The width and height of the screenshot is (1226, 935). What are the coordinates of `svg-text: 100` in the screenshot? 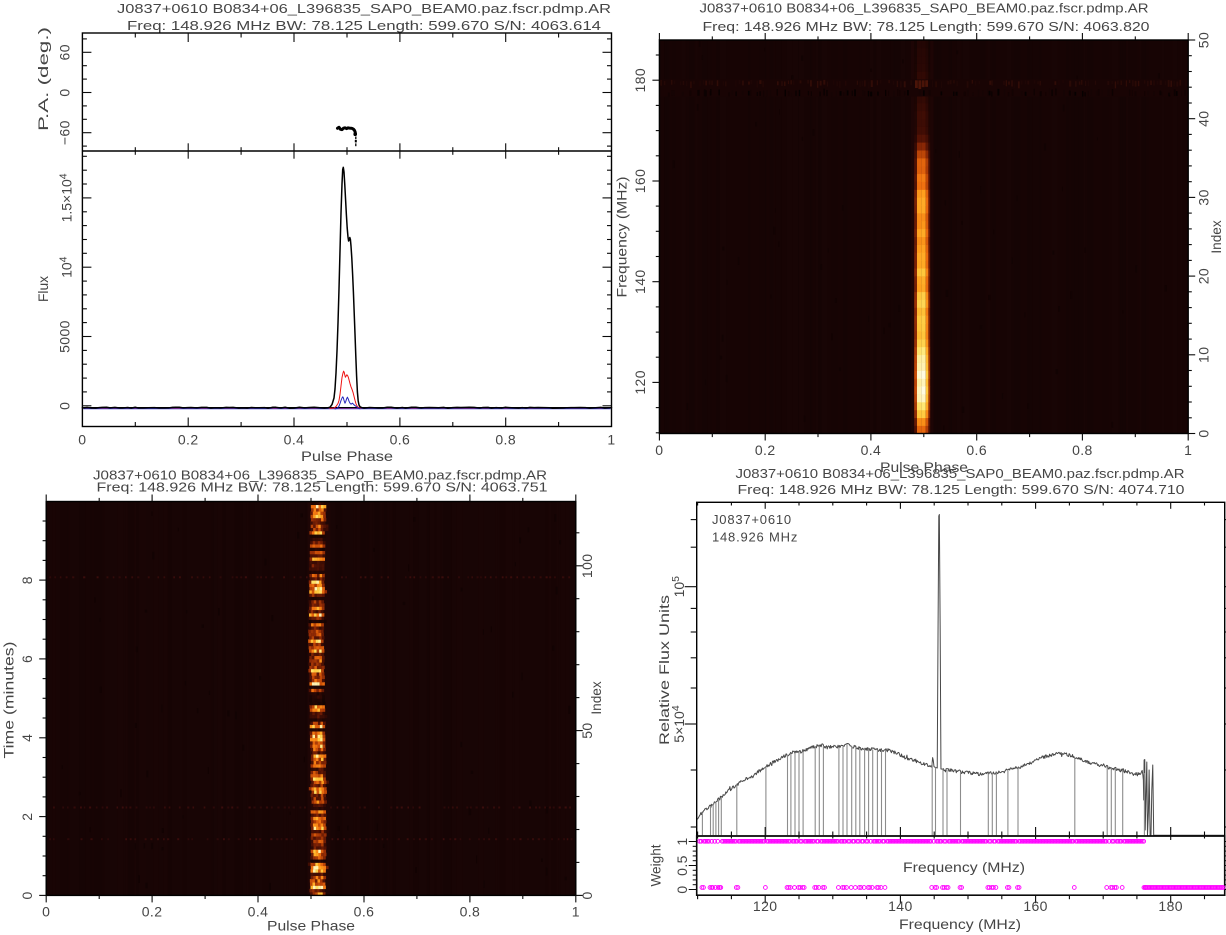 It's located at (587, 566).